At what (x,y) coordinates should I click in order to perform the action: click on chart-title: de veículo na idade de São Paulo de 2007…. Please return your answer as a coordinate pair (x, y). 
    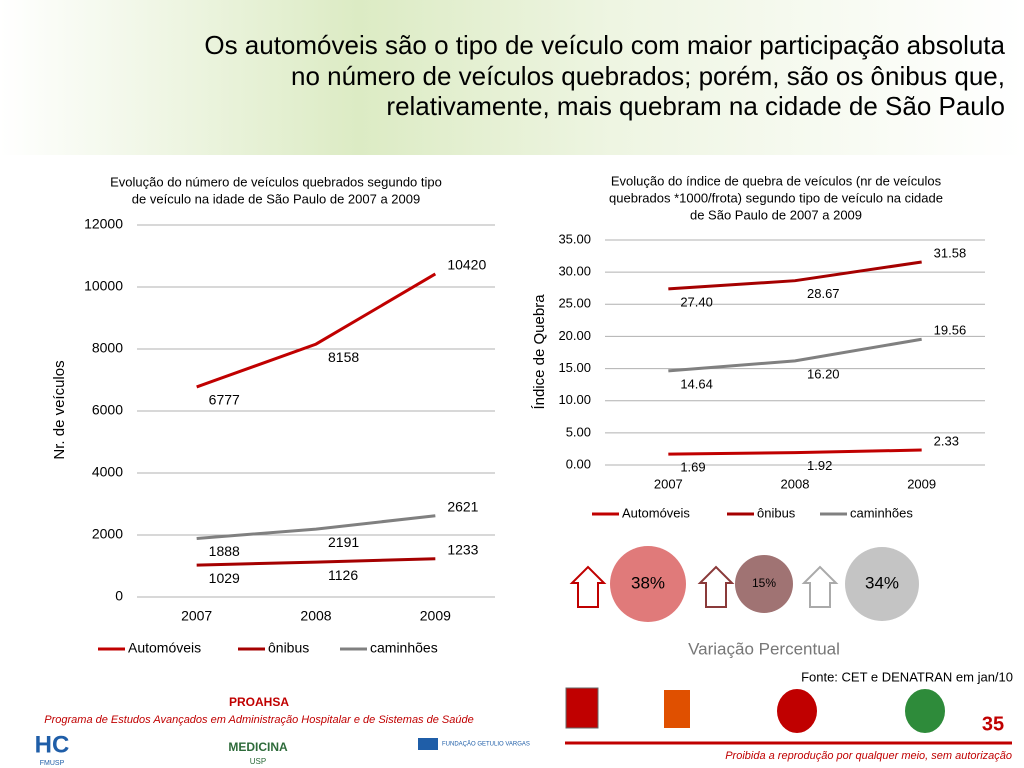
    Looking at the image, I should click on (276, 198).